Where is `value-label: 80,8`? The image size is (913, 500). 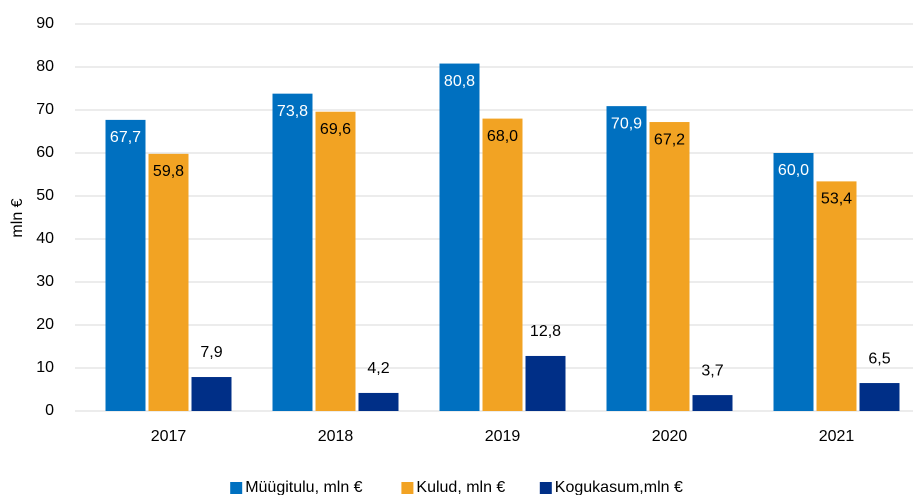
value-label: 80,8 is located at coordinates (459, 81).